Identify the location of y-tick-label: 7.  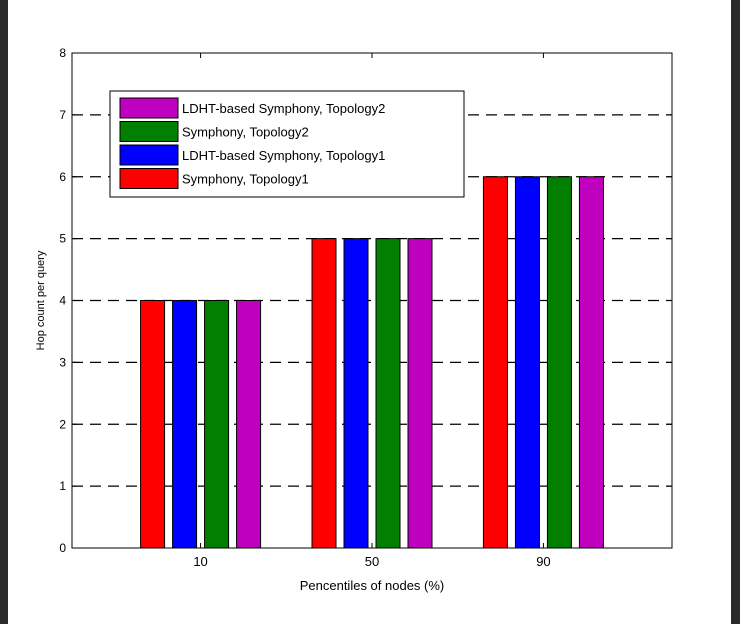
(62, 115).